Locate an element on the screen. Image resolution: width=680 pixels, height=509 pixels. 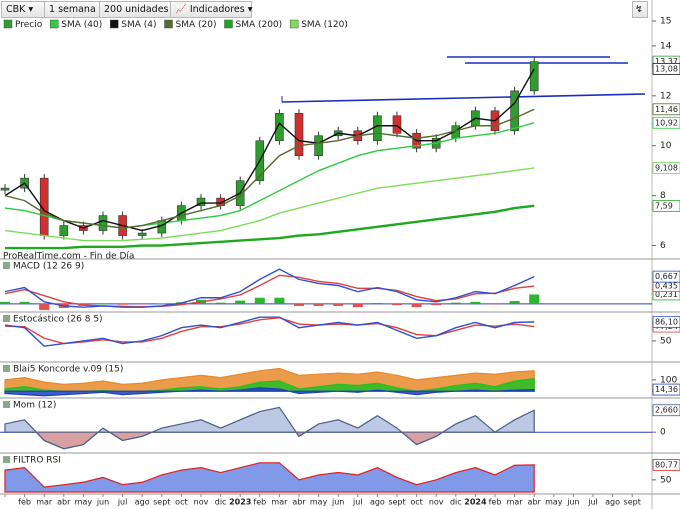
y-tick-label: 50 is located at coordinates (666, 480).